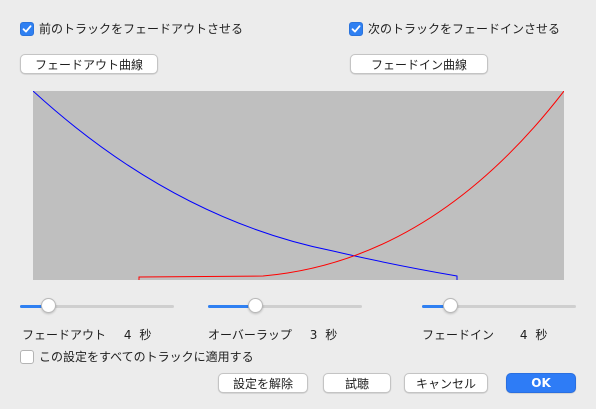 This screenshot has height=409, width=596. What do you see at coordinates (331, 335) in the screenshot?
I see `overlap-unit: 秒` at bounding box center [331, 335].